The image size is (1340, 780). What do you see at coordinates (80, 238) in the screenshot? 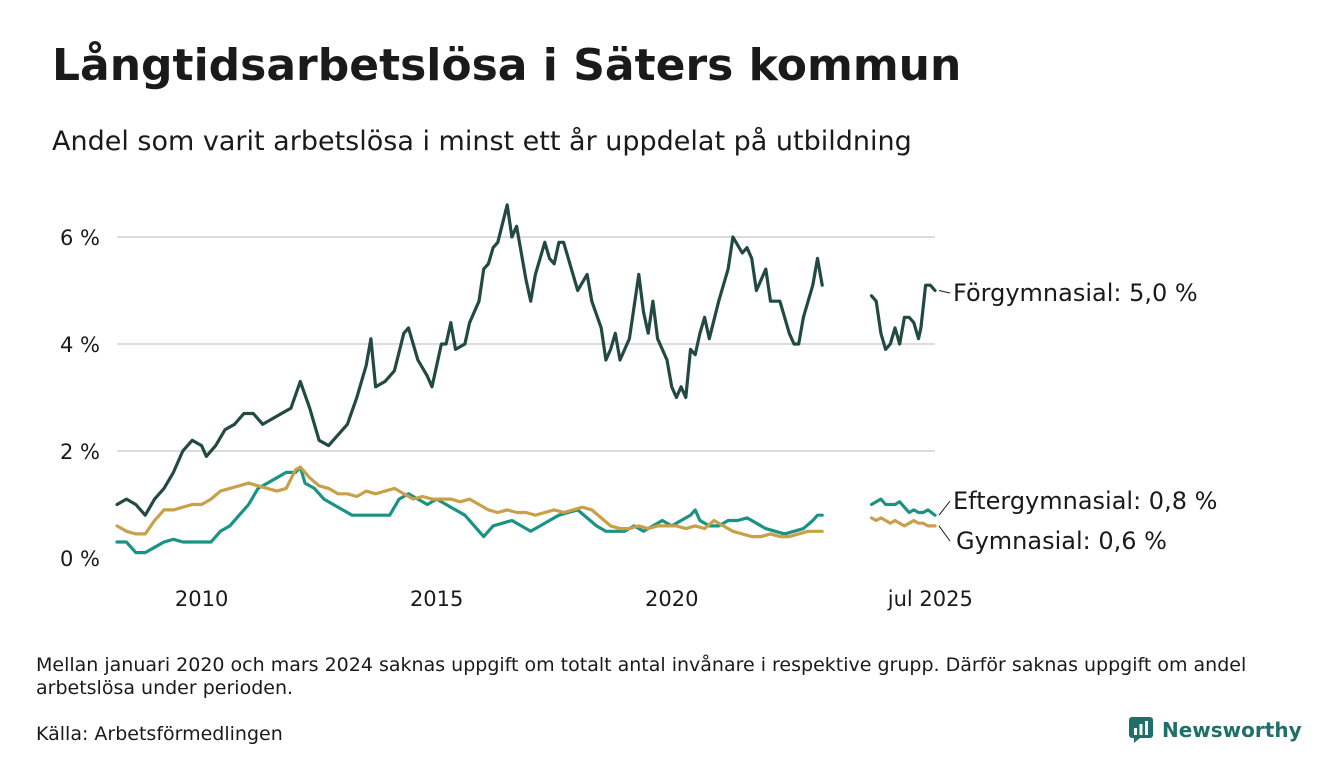
I see `y-tick-label: 6 %` at bounding box center [80, 238].